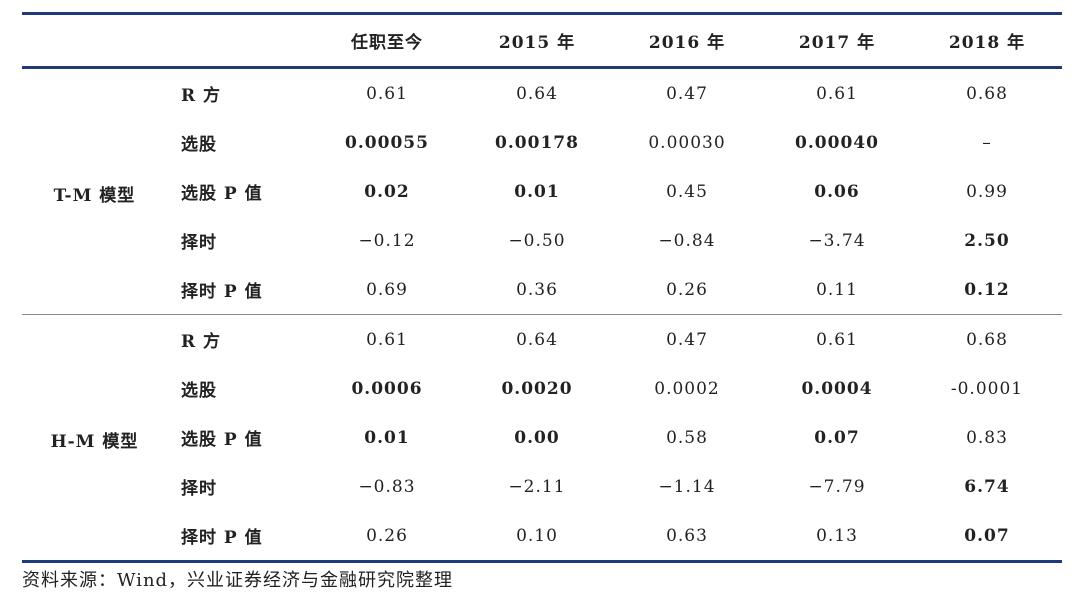  Describe the element at coordinates (987, 191) in the screenshot. I see `value-cell: 0.99` at that location.